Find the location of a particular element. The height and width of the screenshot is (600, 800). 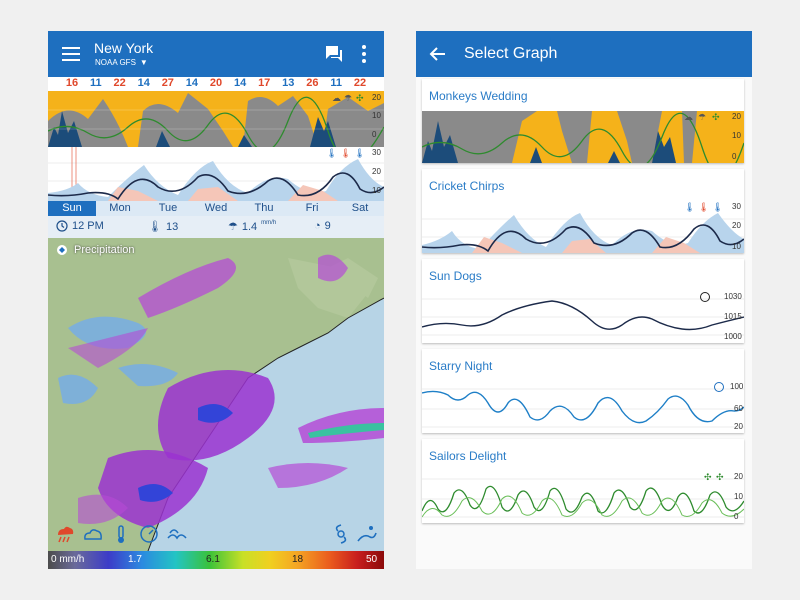

hamburger-icon is located at coordinates (71, 54).